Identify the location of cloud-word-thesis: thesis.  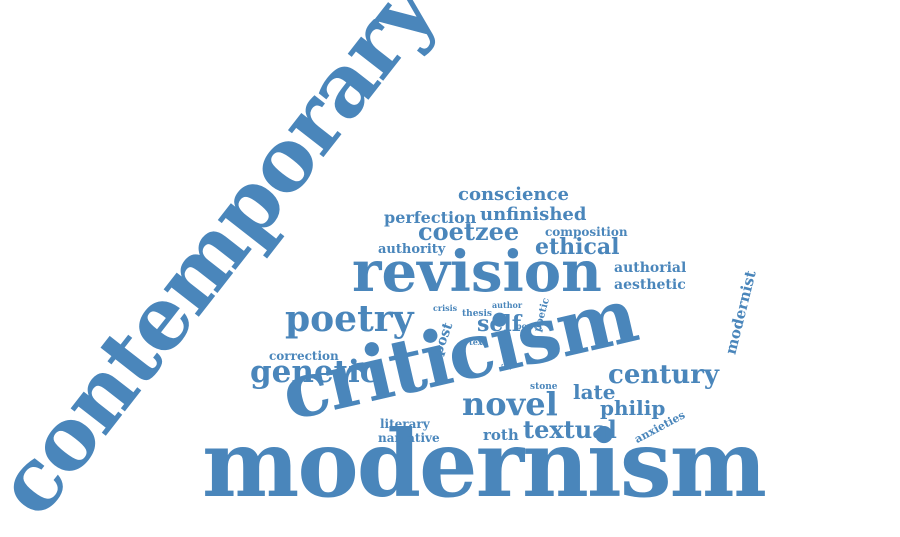
(477, 314).